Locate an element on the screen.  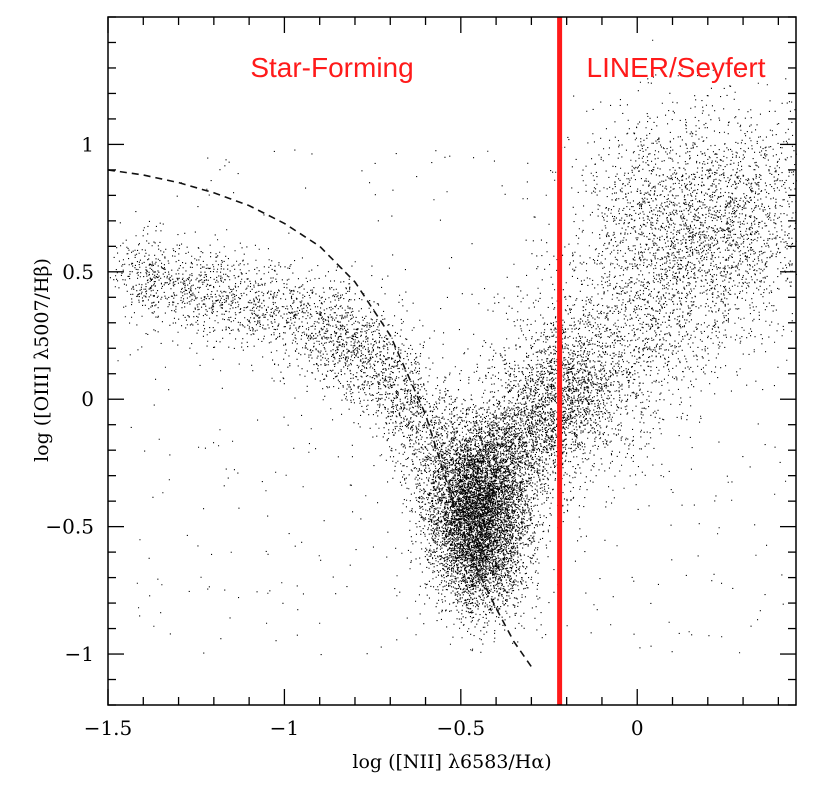
y-tick-label: 0 is located at coordinates (87, 399).